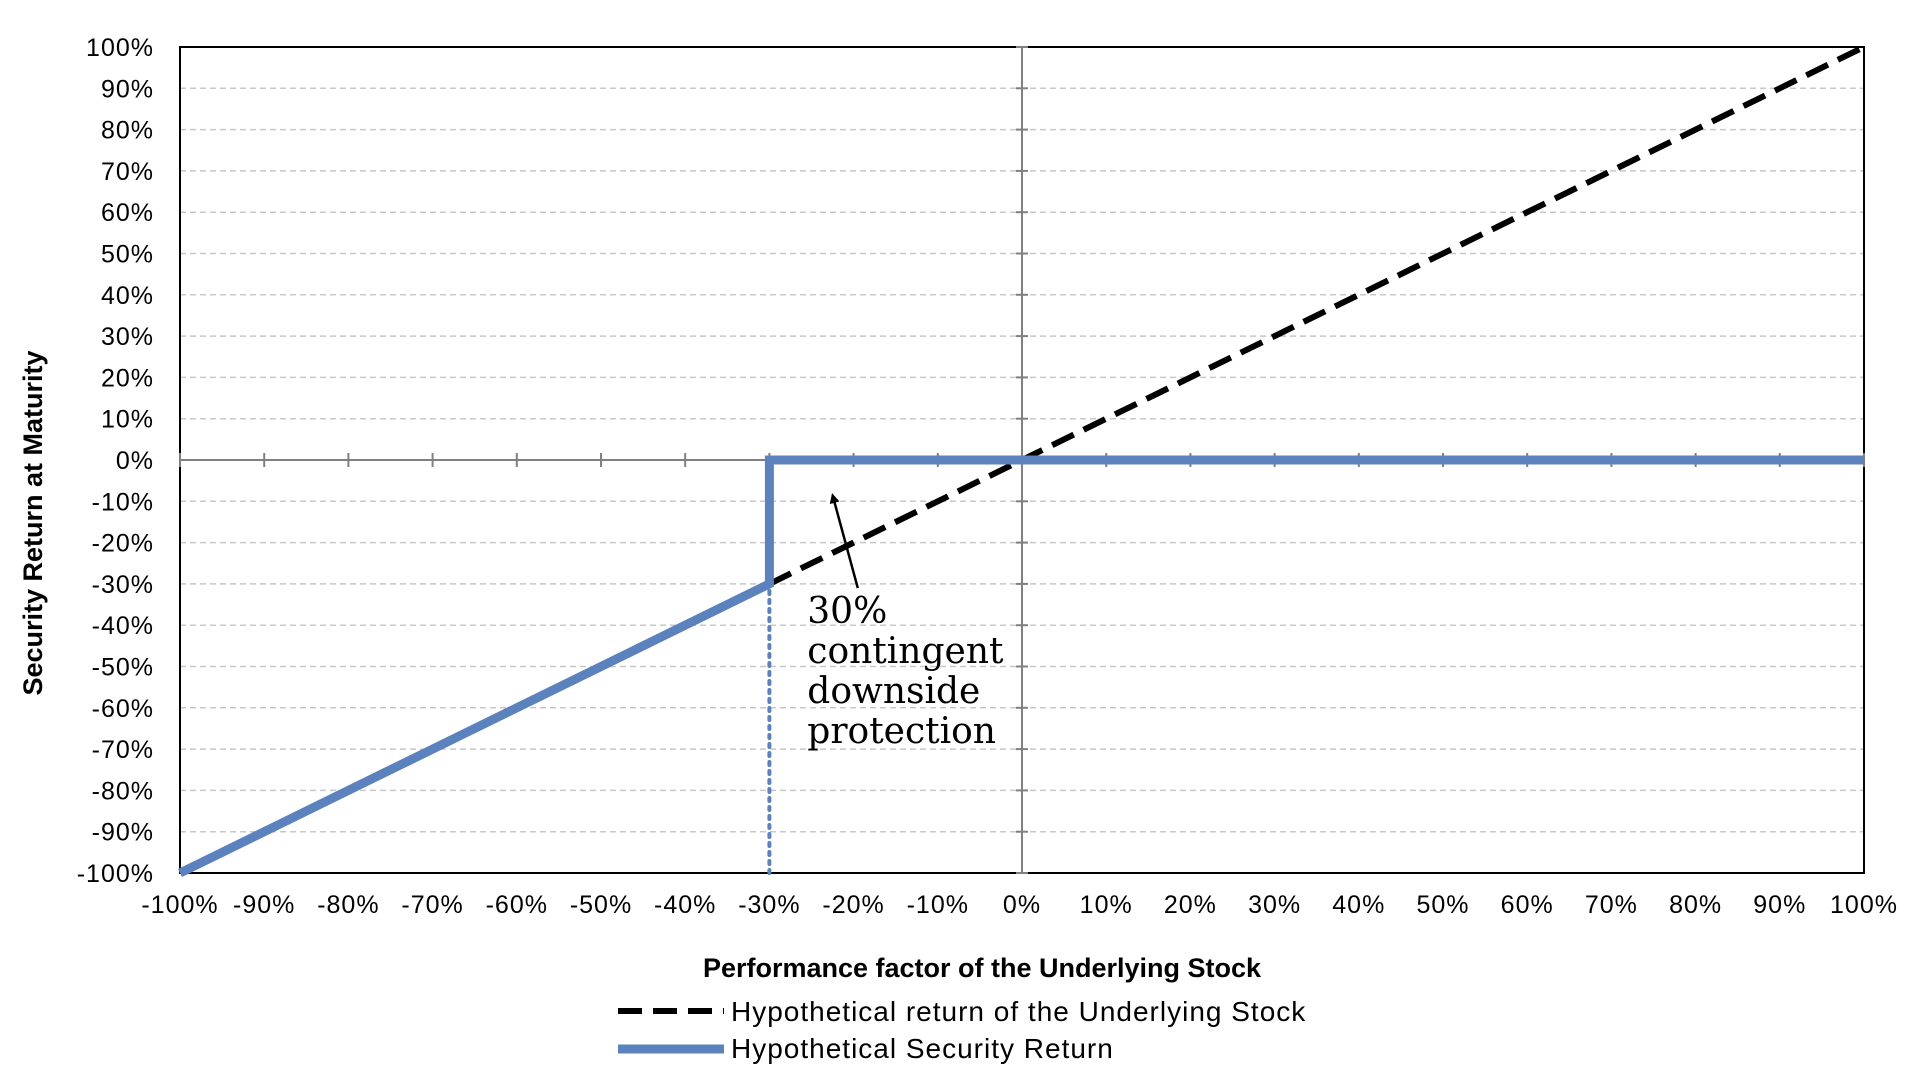 This screenshot has width=1918, height=1078. Describe the element at coordinates (432, 905) in the screenshot. I see `x-tick-label: -70%` at that location.